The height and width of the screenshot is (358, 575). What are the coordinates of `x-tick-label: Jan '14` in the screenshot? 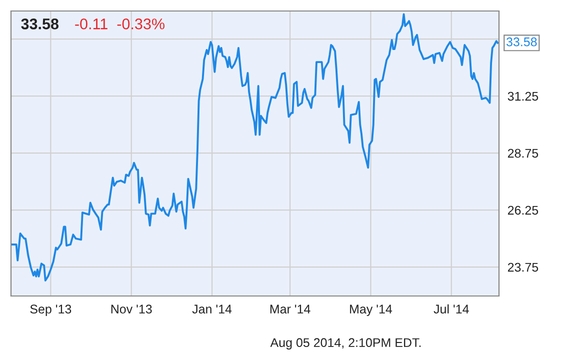 It's located at (212, 309).